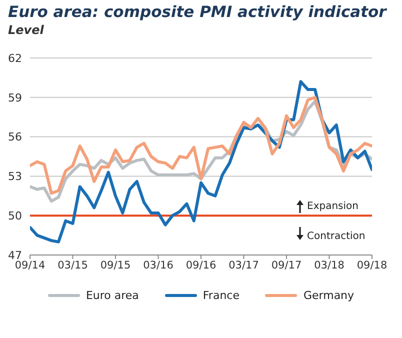 Image resolution: width=402 pixels, height=338 pixels. What do you see at coordinates (30, 265) in the screenshot?
I see `x-tick-label: 09/14` at bounding box center [30, 265].